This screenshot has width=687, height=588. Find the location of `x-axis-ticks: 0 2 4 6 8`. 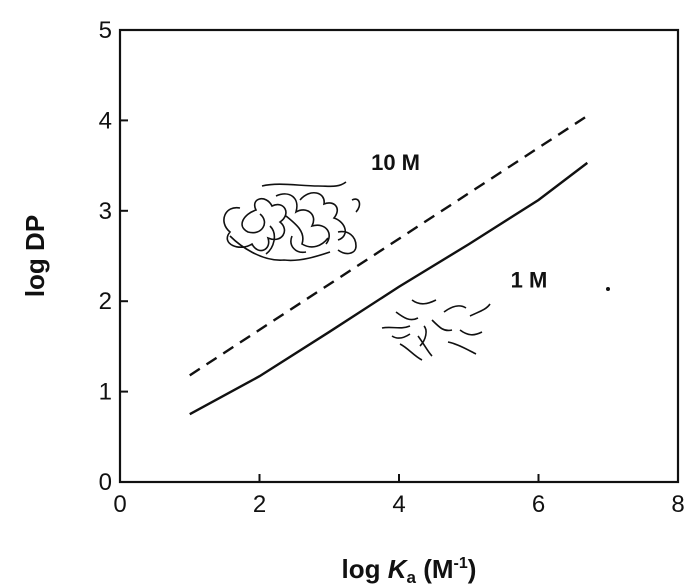

x-axis-ticks: 0 2 4 6 8 is located at coordinates (399, 496).